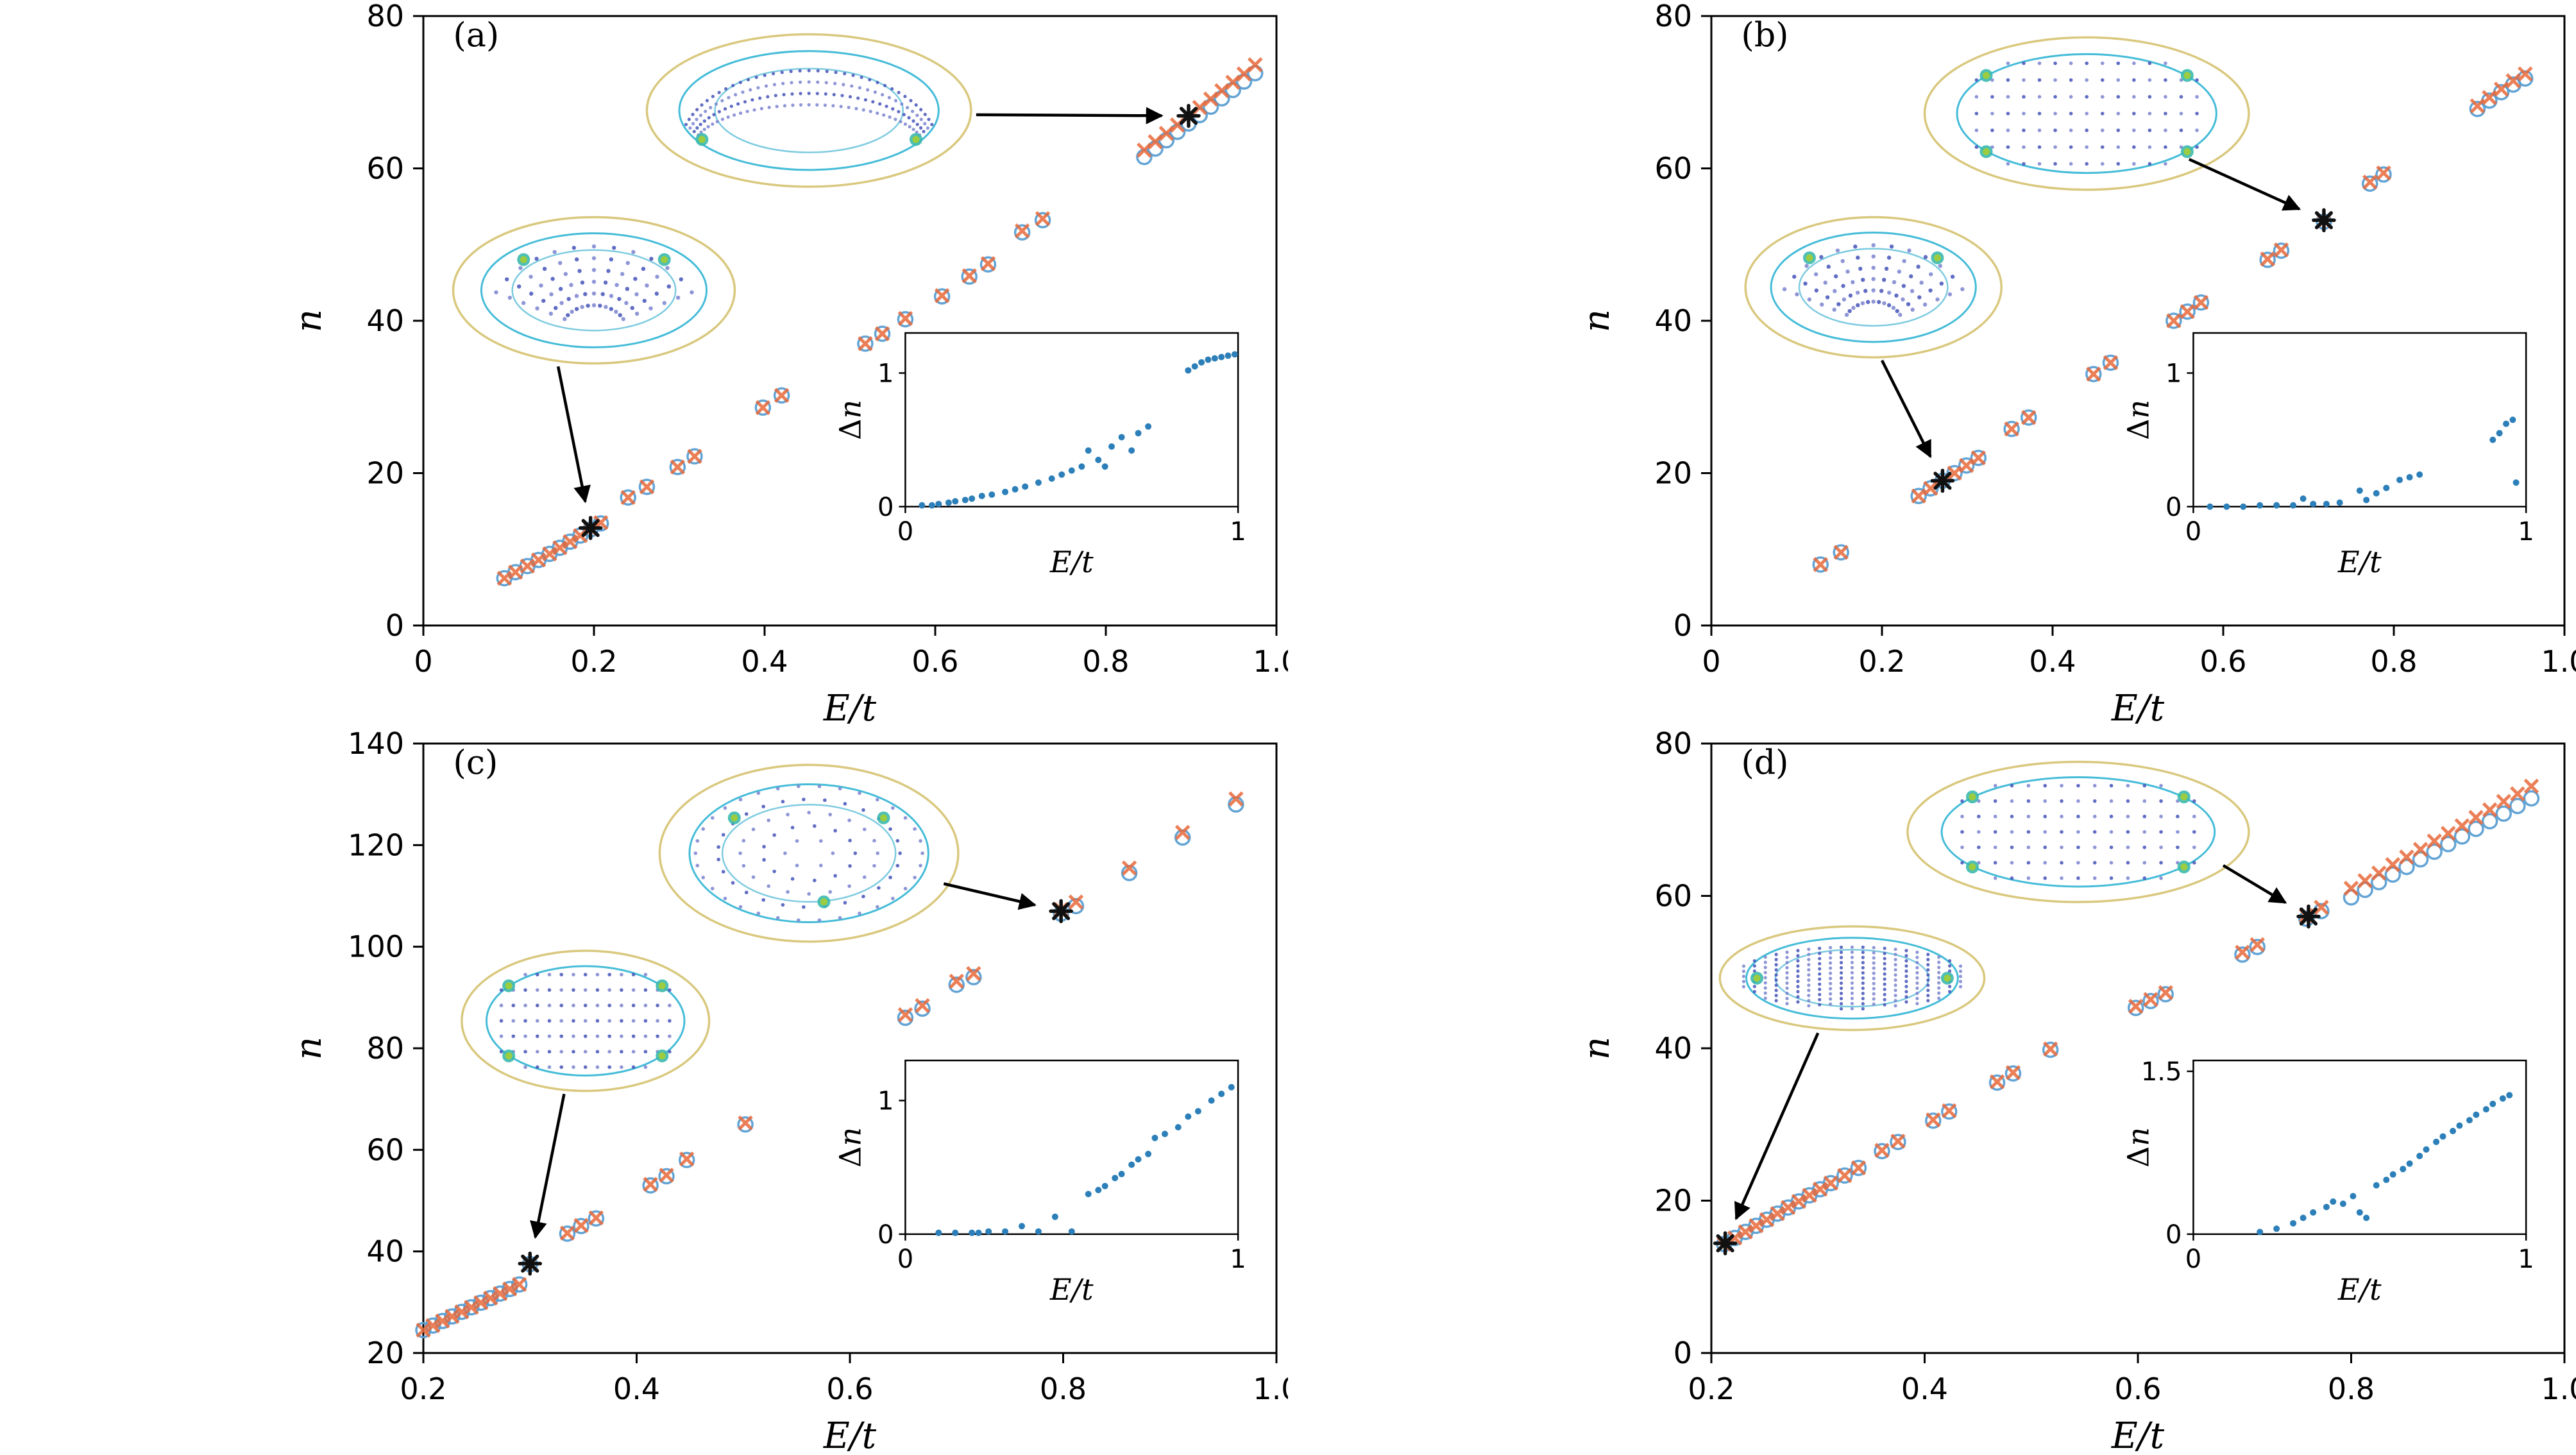 The width and height of the screenshot is (2576, 1455). I want to click on panel-label: (c), so click(475, 763).